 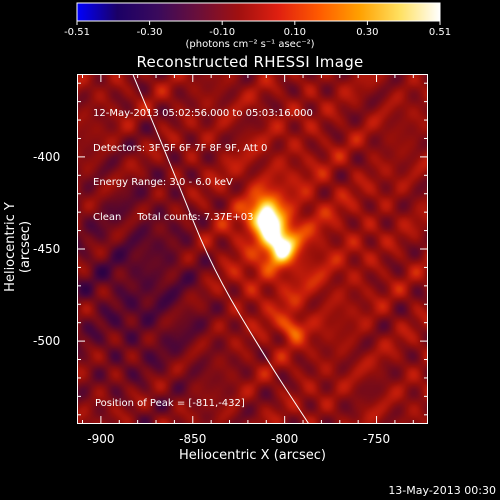 What do you see at coordinates (193, 439) in the screenshot?
I see `x-tick-label: -850` at bounding box center [193, 439].